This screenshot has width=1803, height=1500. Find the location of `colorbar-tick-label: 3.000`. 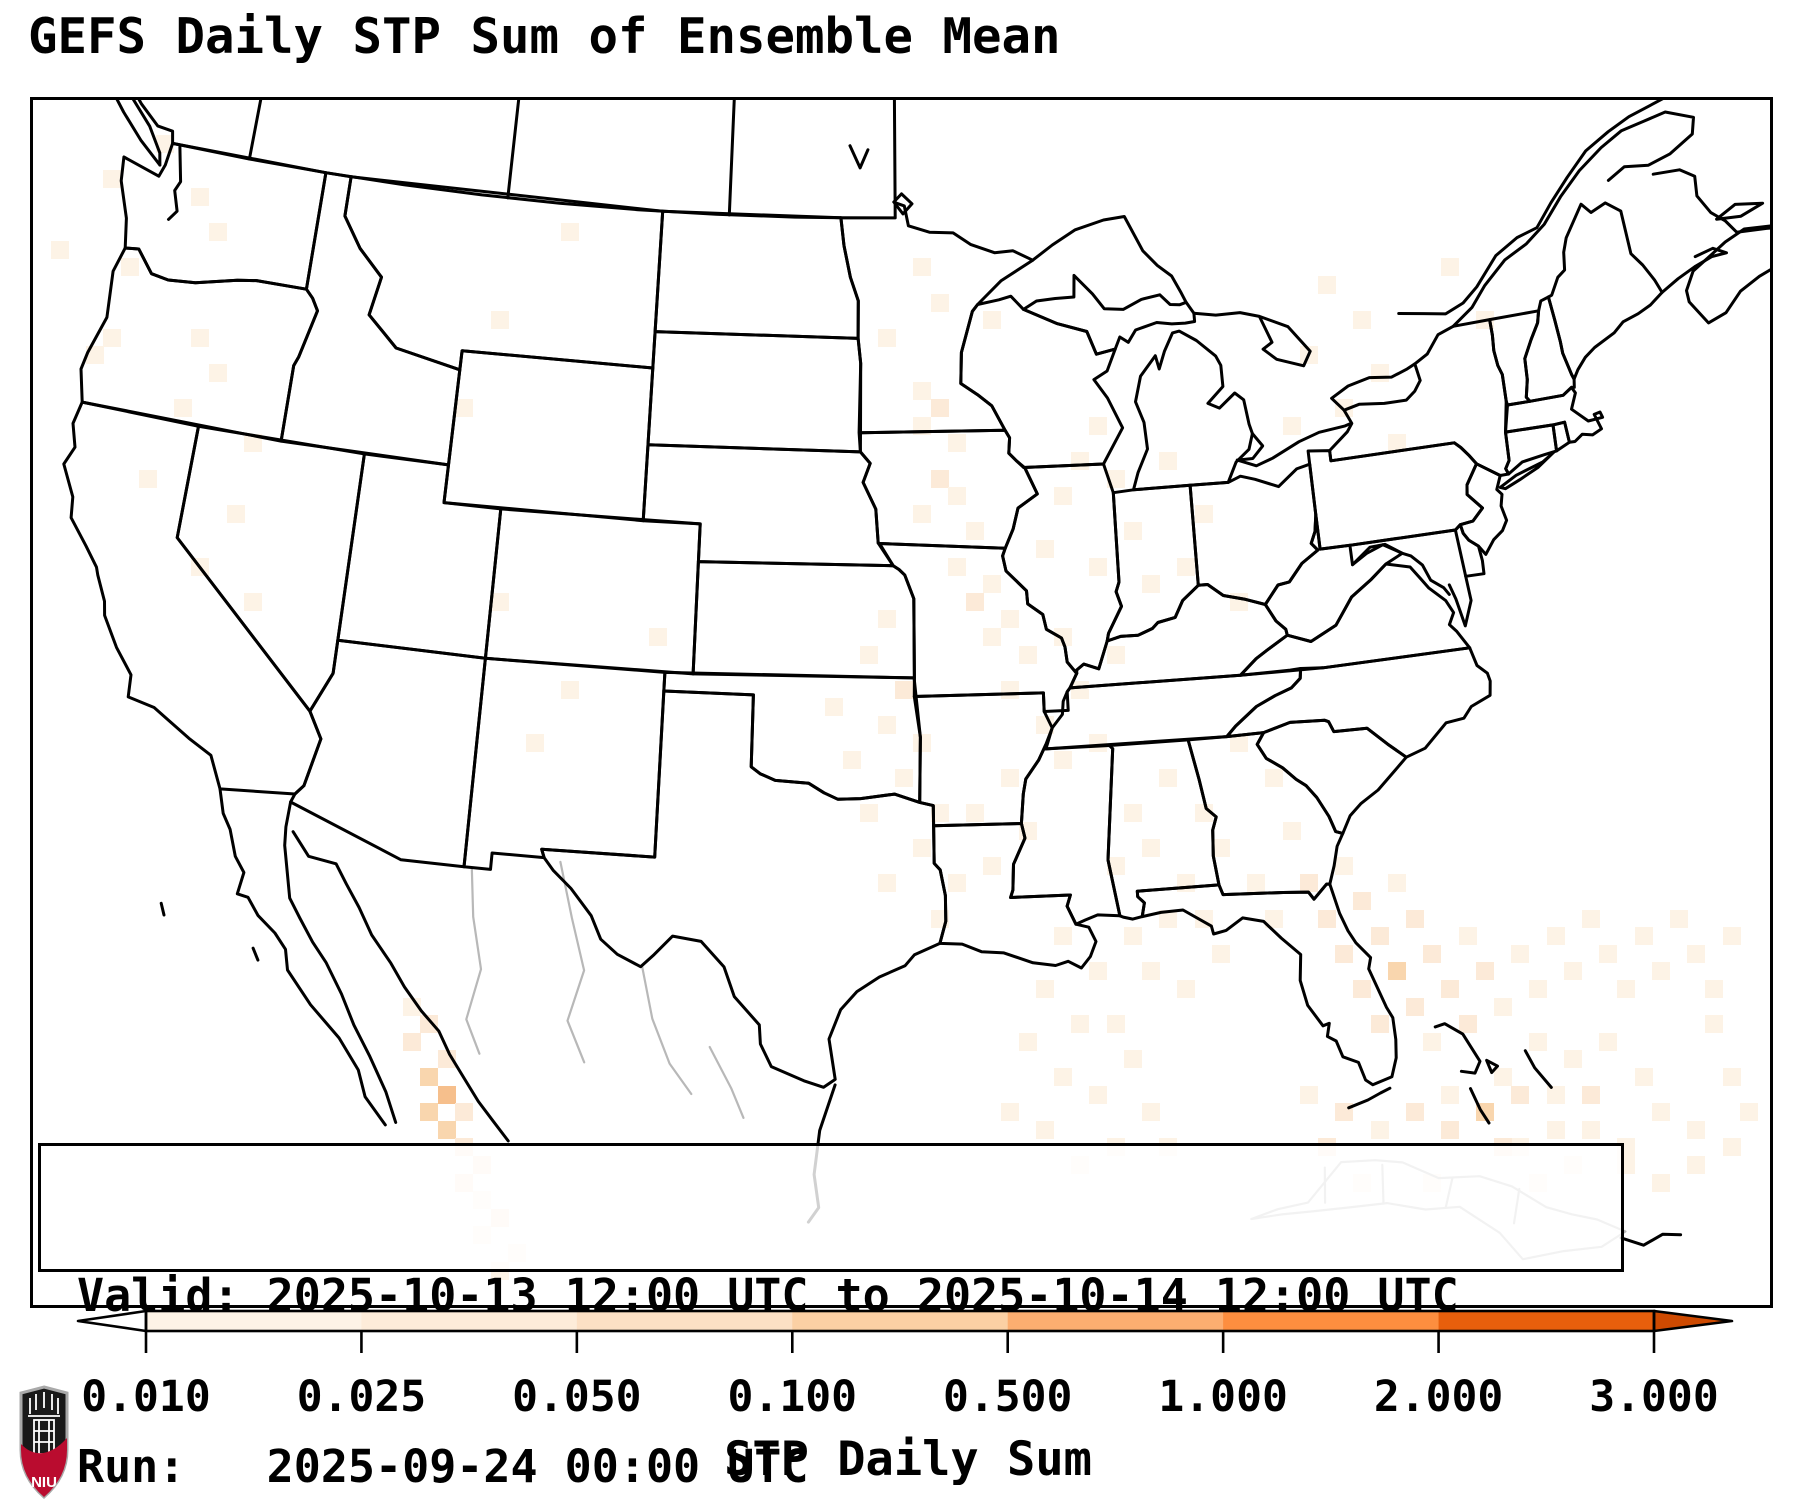

colorbar-tick-label: 3.000 is located at coordinates (1654, 1397).